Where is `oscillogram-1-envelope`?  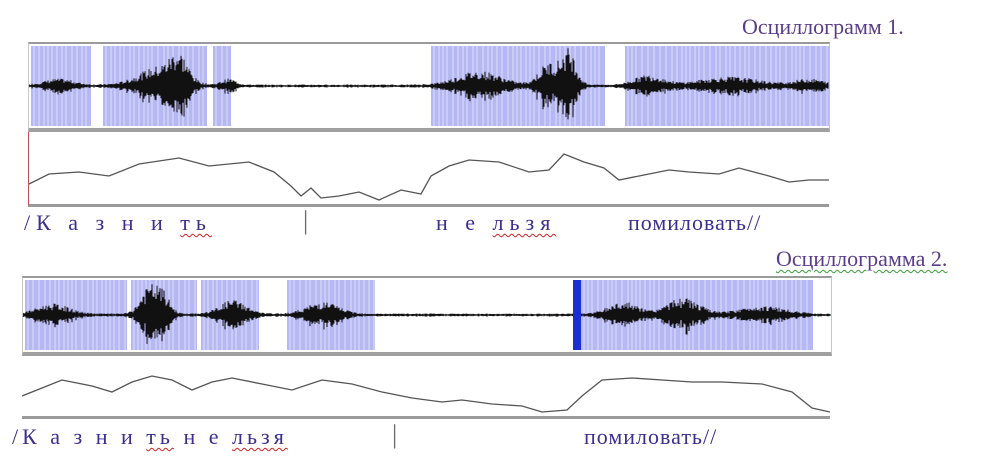 oscillogram-1-envelope is located at coordinates (428, 169).